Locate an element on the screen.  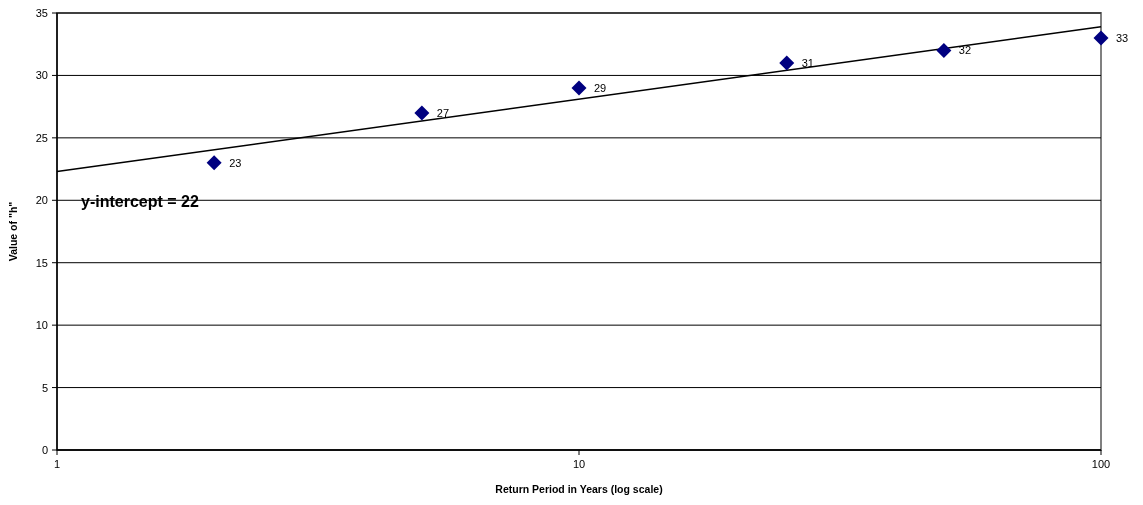
data-label: 32 is located at coordinates (965, 50).